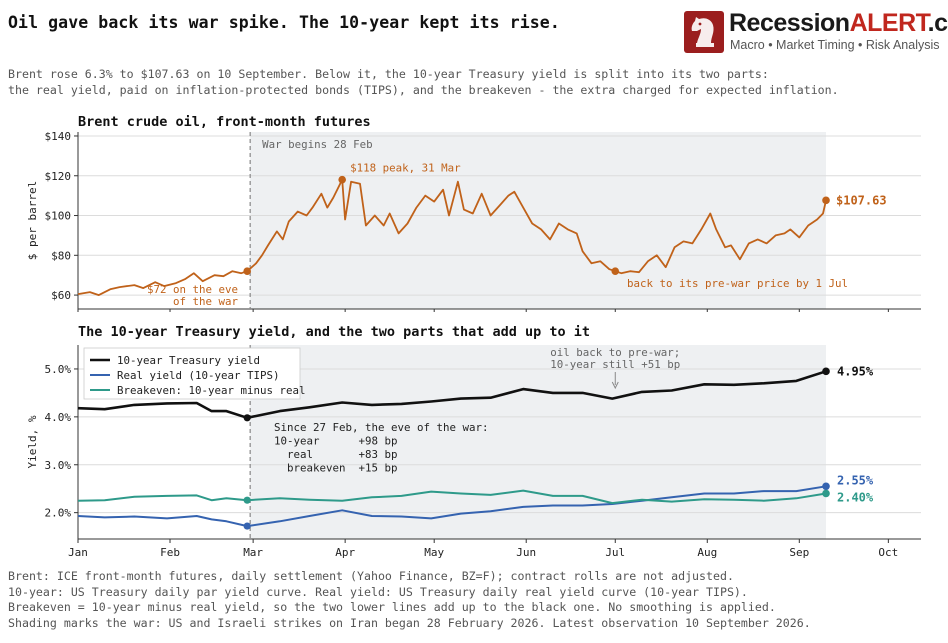 The image size is (948, 643). I want to click on annotation-since-eve-line: 10-year +98 bp, so click(336, 441).